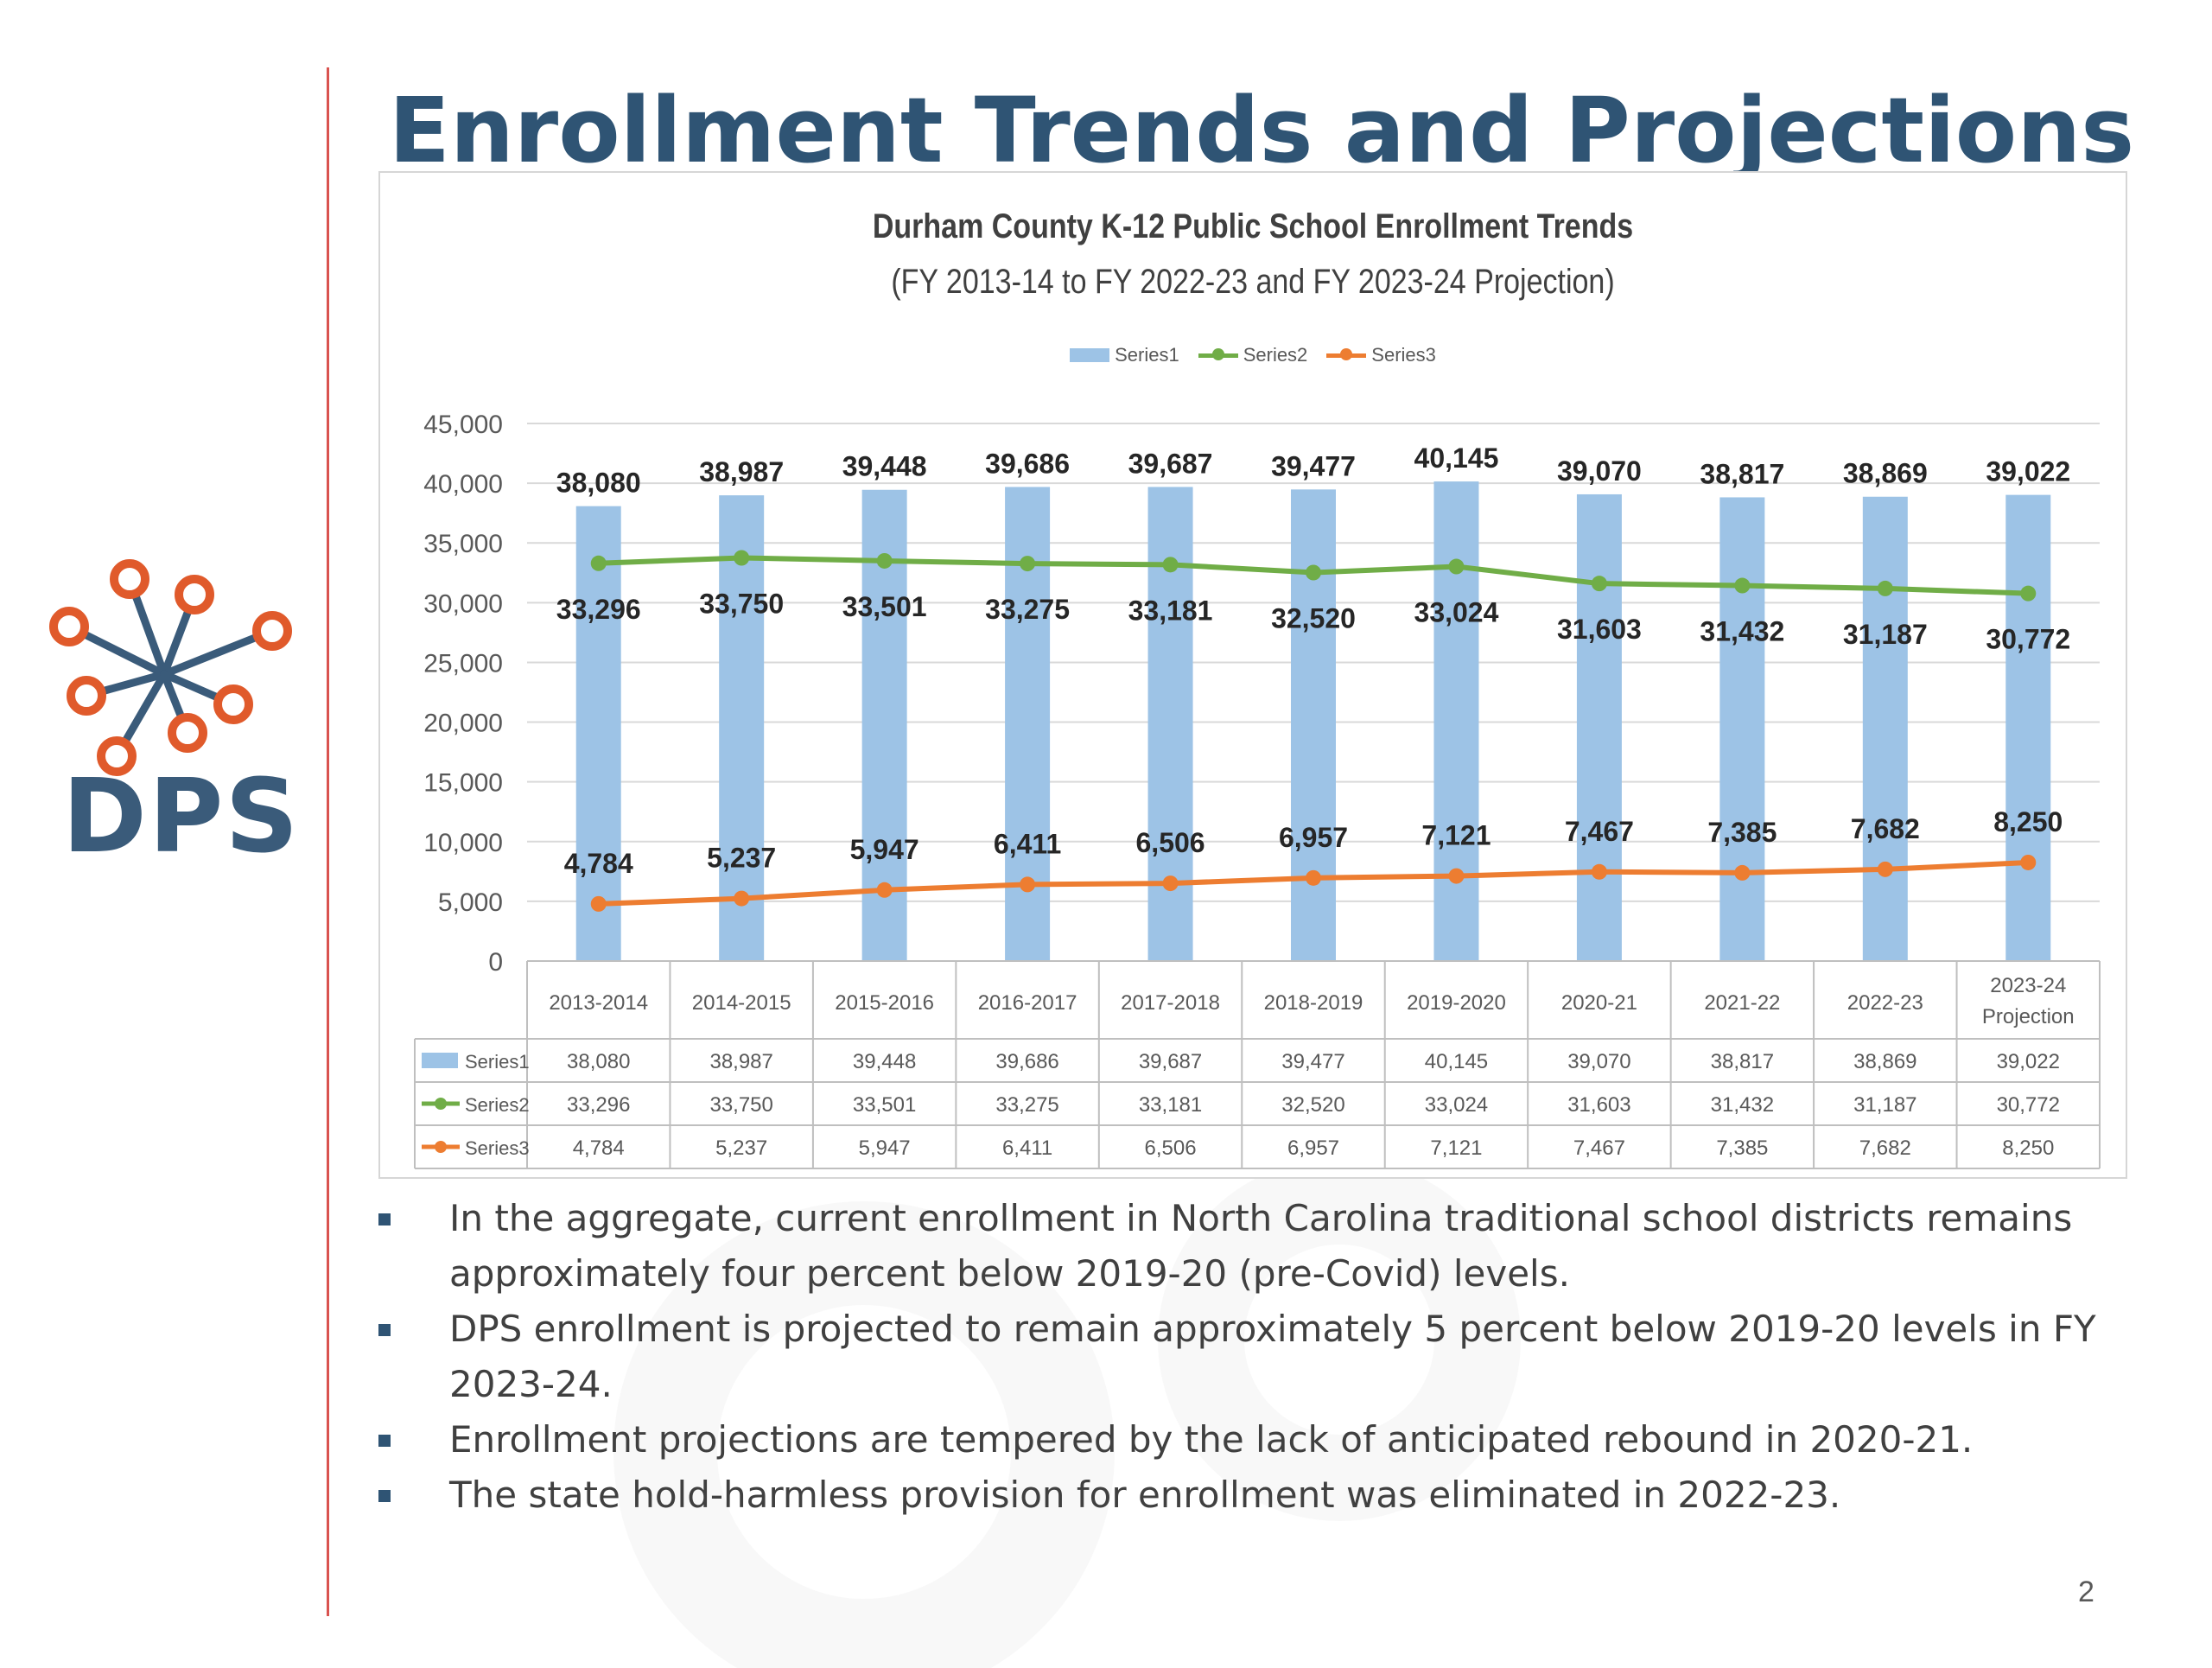  Describe the element at coordinates (1218, 353) in the screenshot. I see `legend-swatch-series2` at that location.